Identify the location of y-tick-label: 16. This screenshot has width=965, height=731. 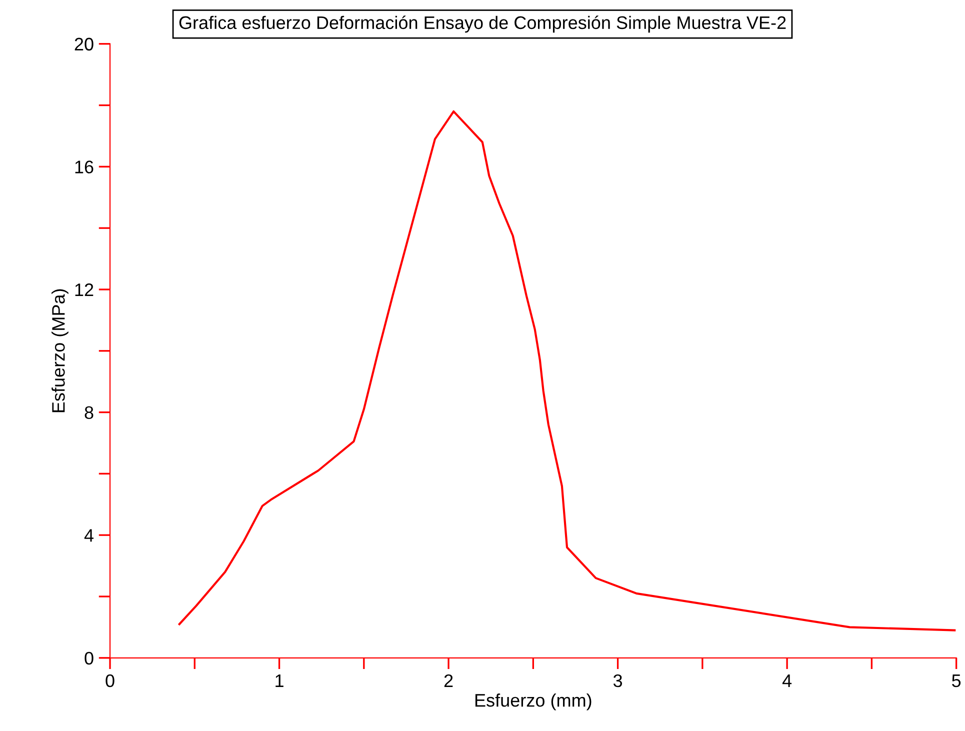
(84, 167).